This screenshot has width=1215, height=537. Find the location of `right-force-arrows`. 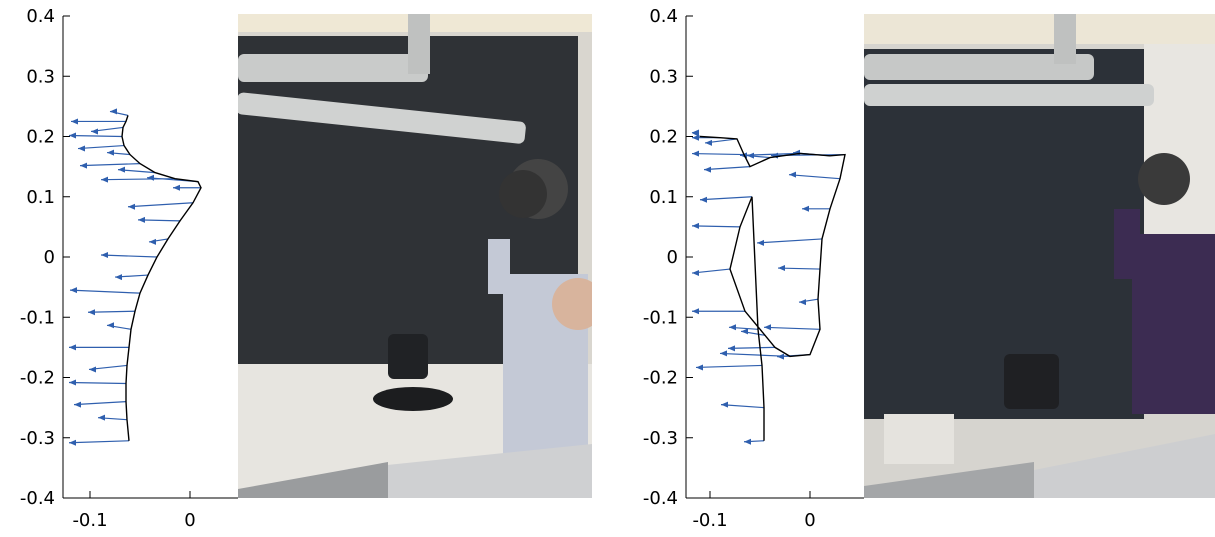

right-force-arrows is located at coordinates (768, 287).